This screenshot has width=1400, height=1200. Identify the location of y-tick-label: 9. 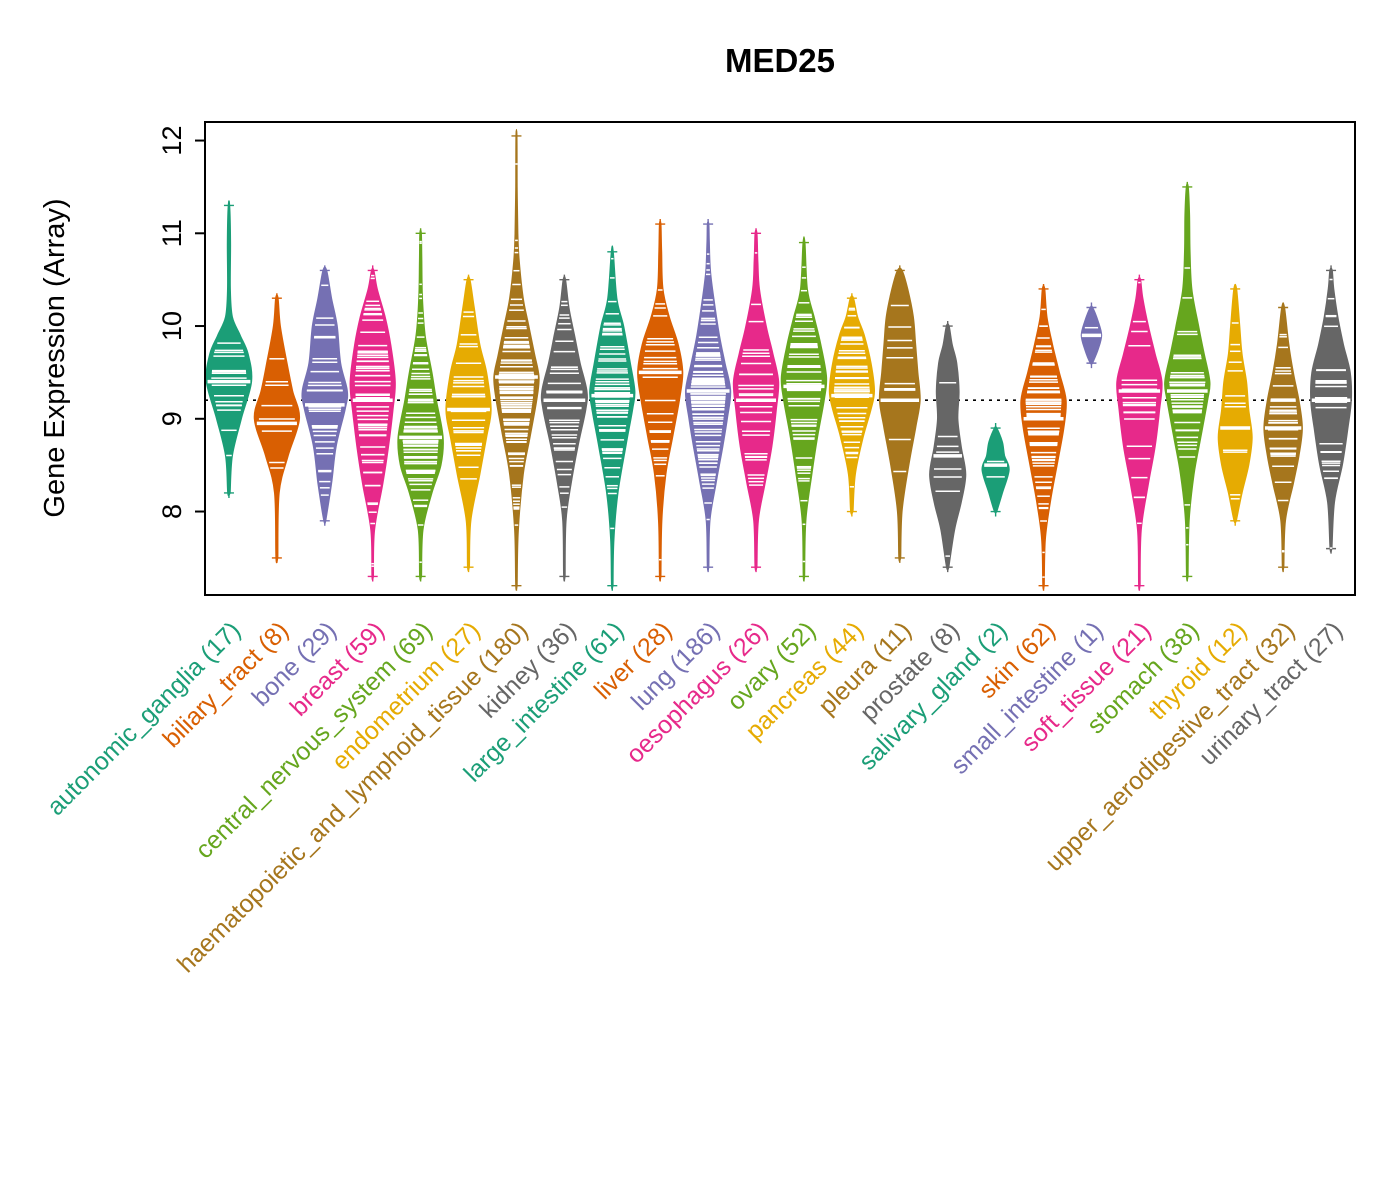
(172, 418).